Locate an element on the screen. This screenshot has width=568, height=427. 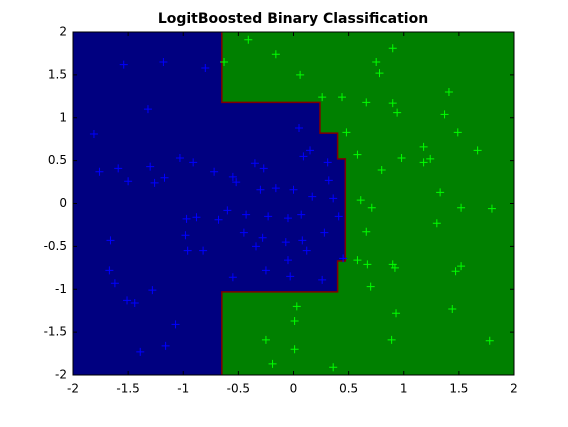
x-tick-label: 1 is located at coordinates (404, 389).